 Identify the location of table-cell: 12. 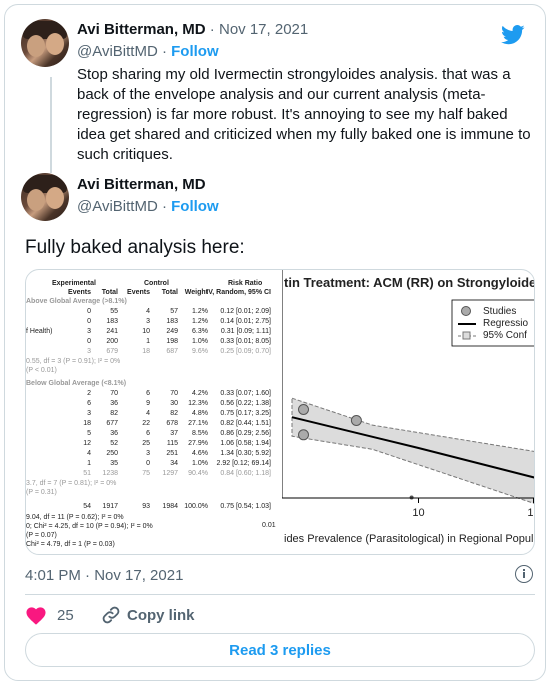
(87, 443).